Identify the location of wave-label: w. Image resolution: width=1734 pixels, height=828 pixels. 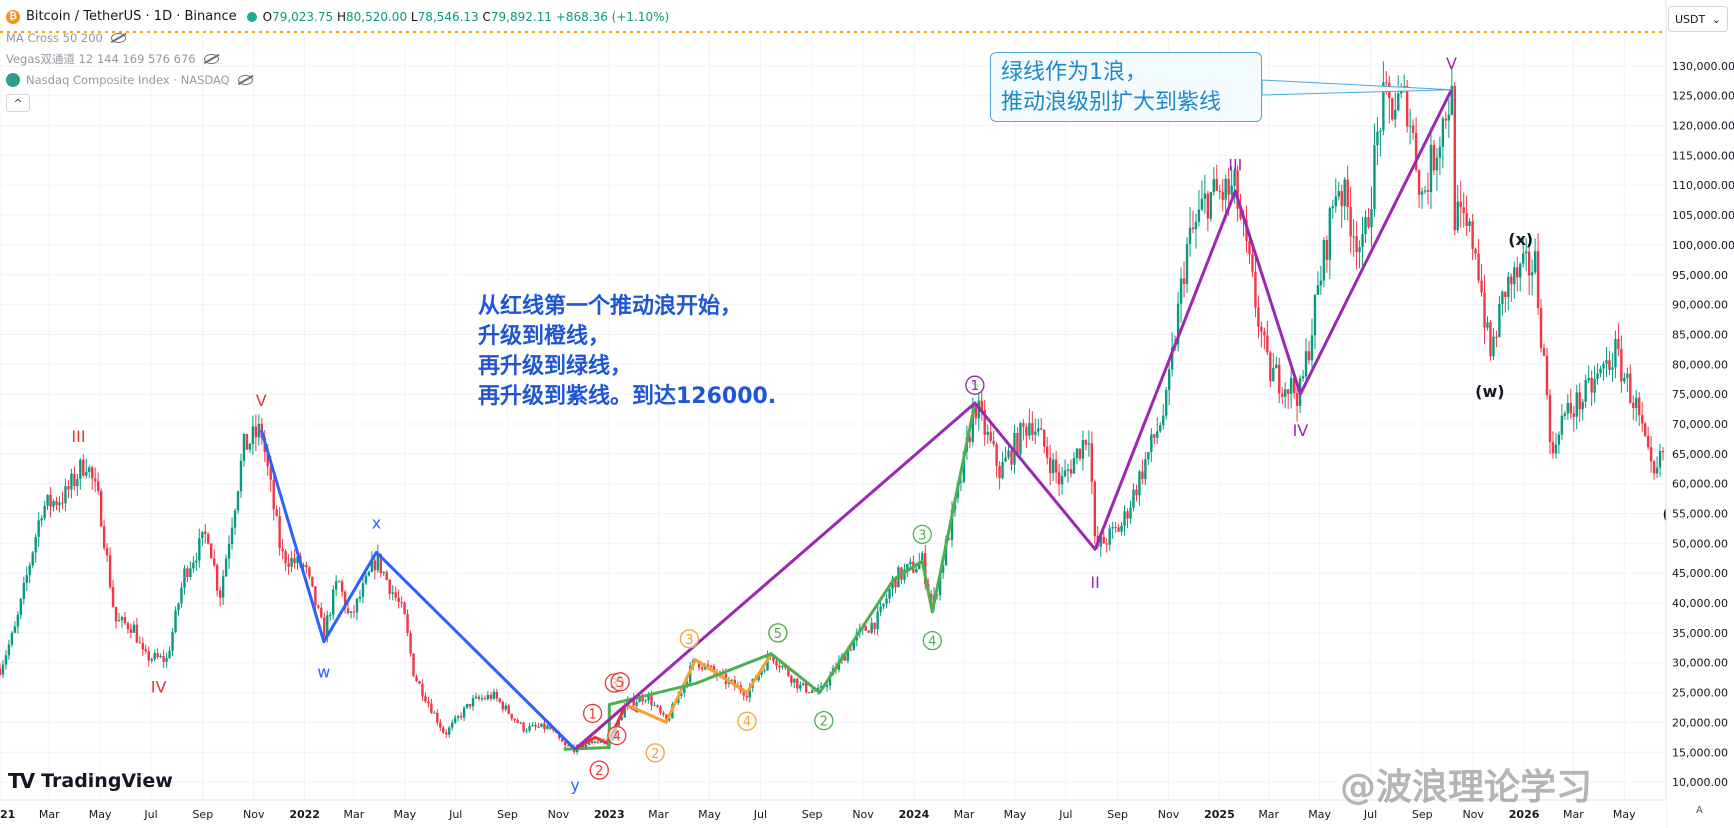
(323, 672).